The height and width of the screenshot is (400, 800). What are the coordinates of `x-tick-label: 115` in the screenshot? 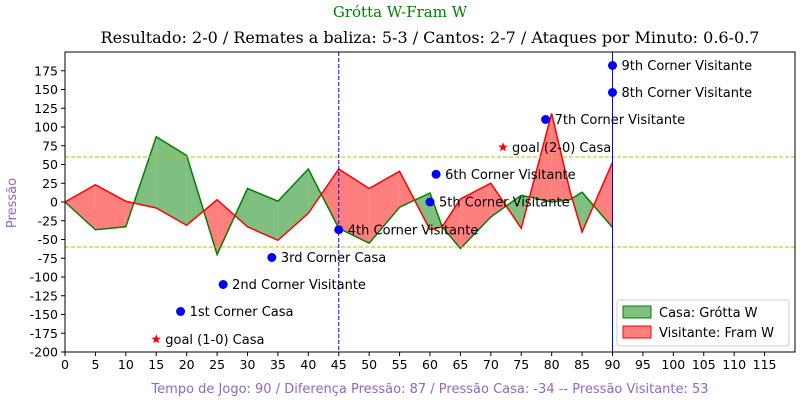 It's located at (765, 364).